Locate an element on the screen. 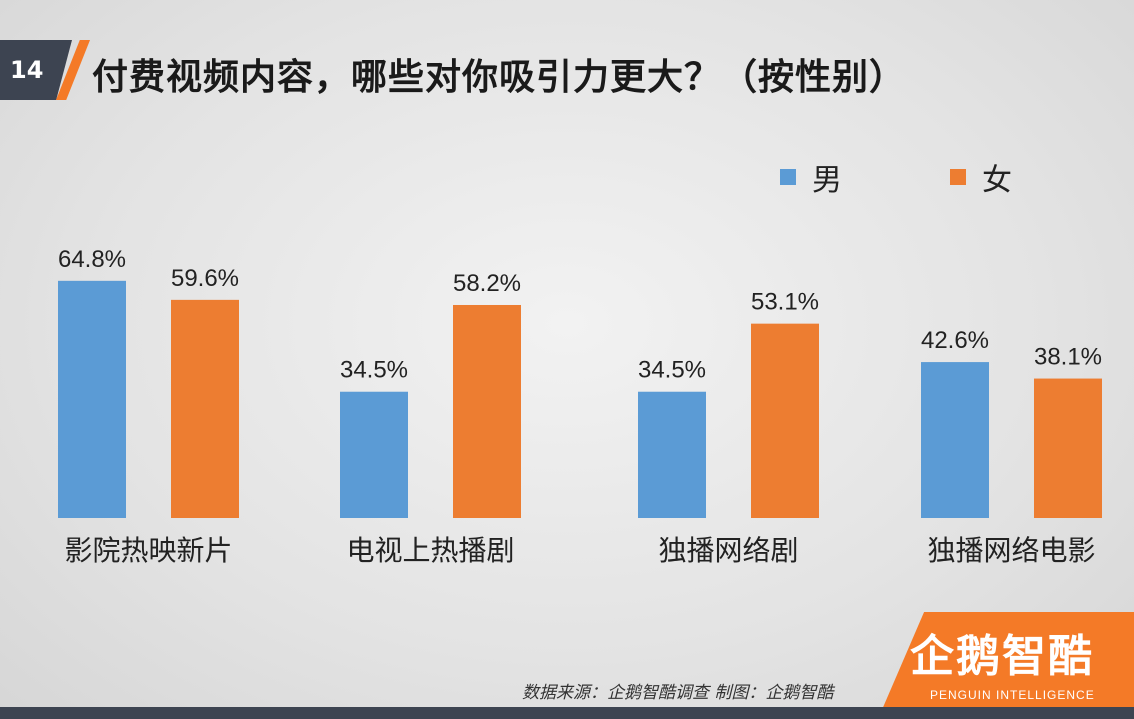  page-title: 付费视频内容，哪些对你吸引力更大？（按性别） is located at coordinates (499, 77).